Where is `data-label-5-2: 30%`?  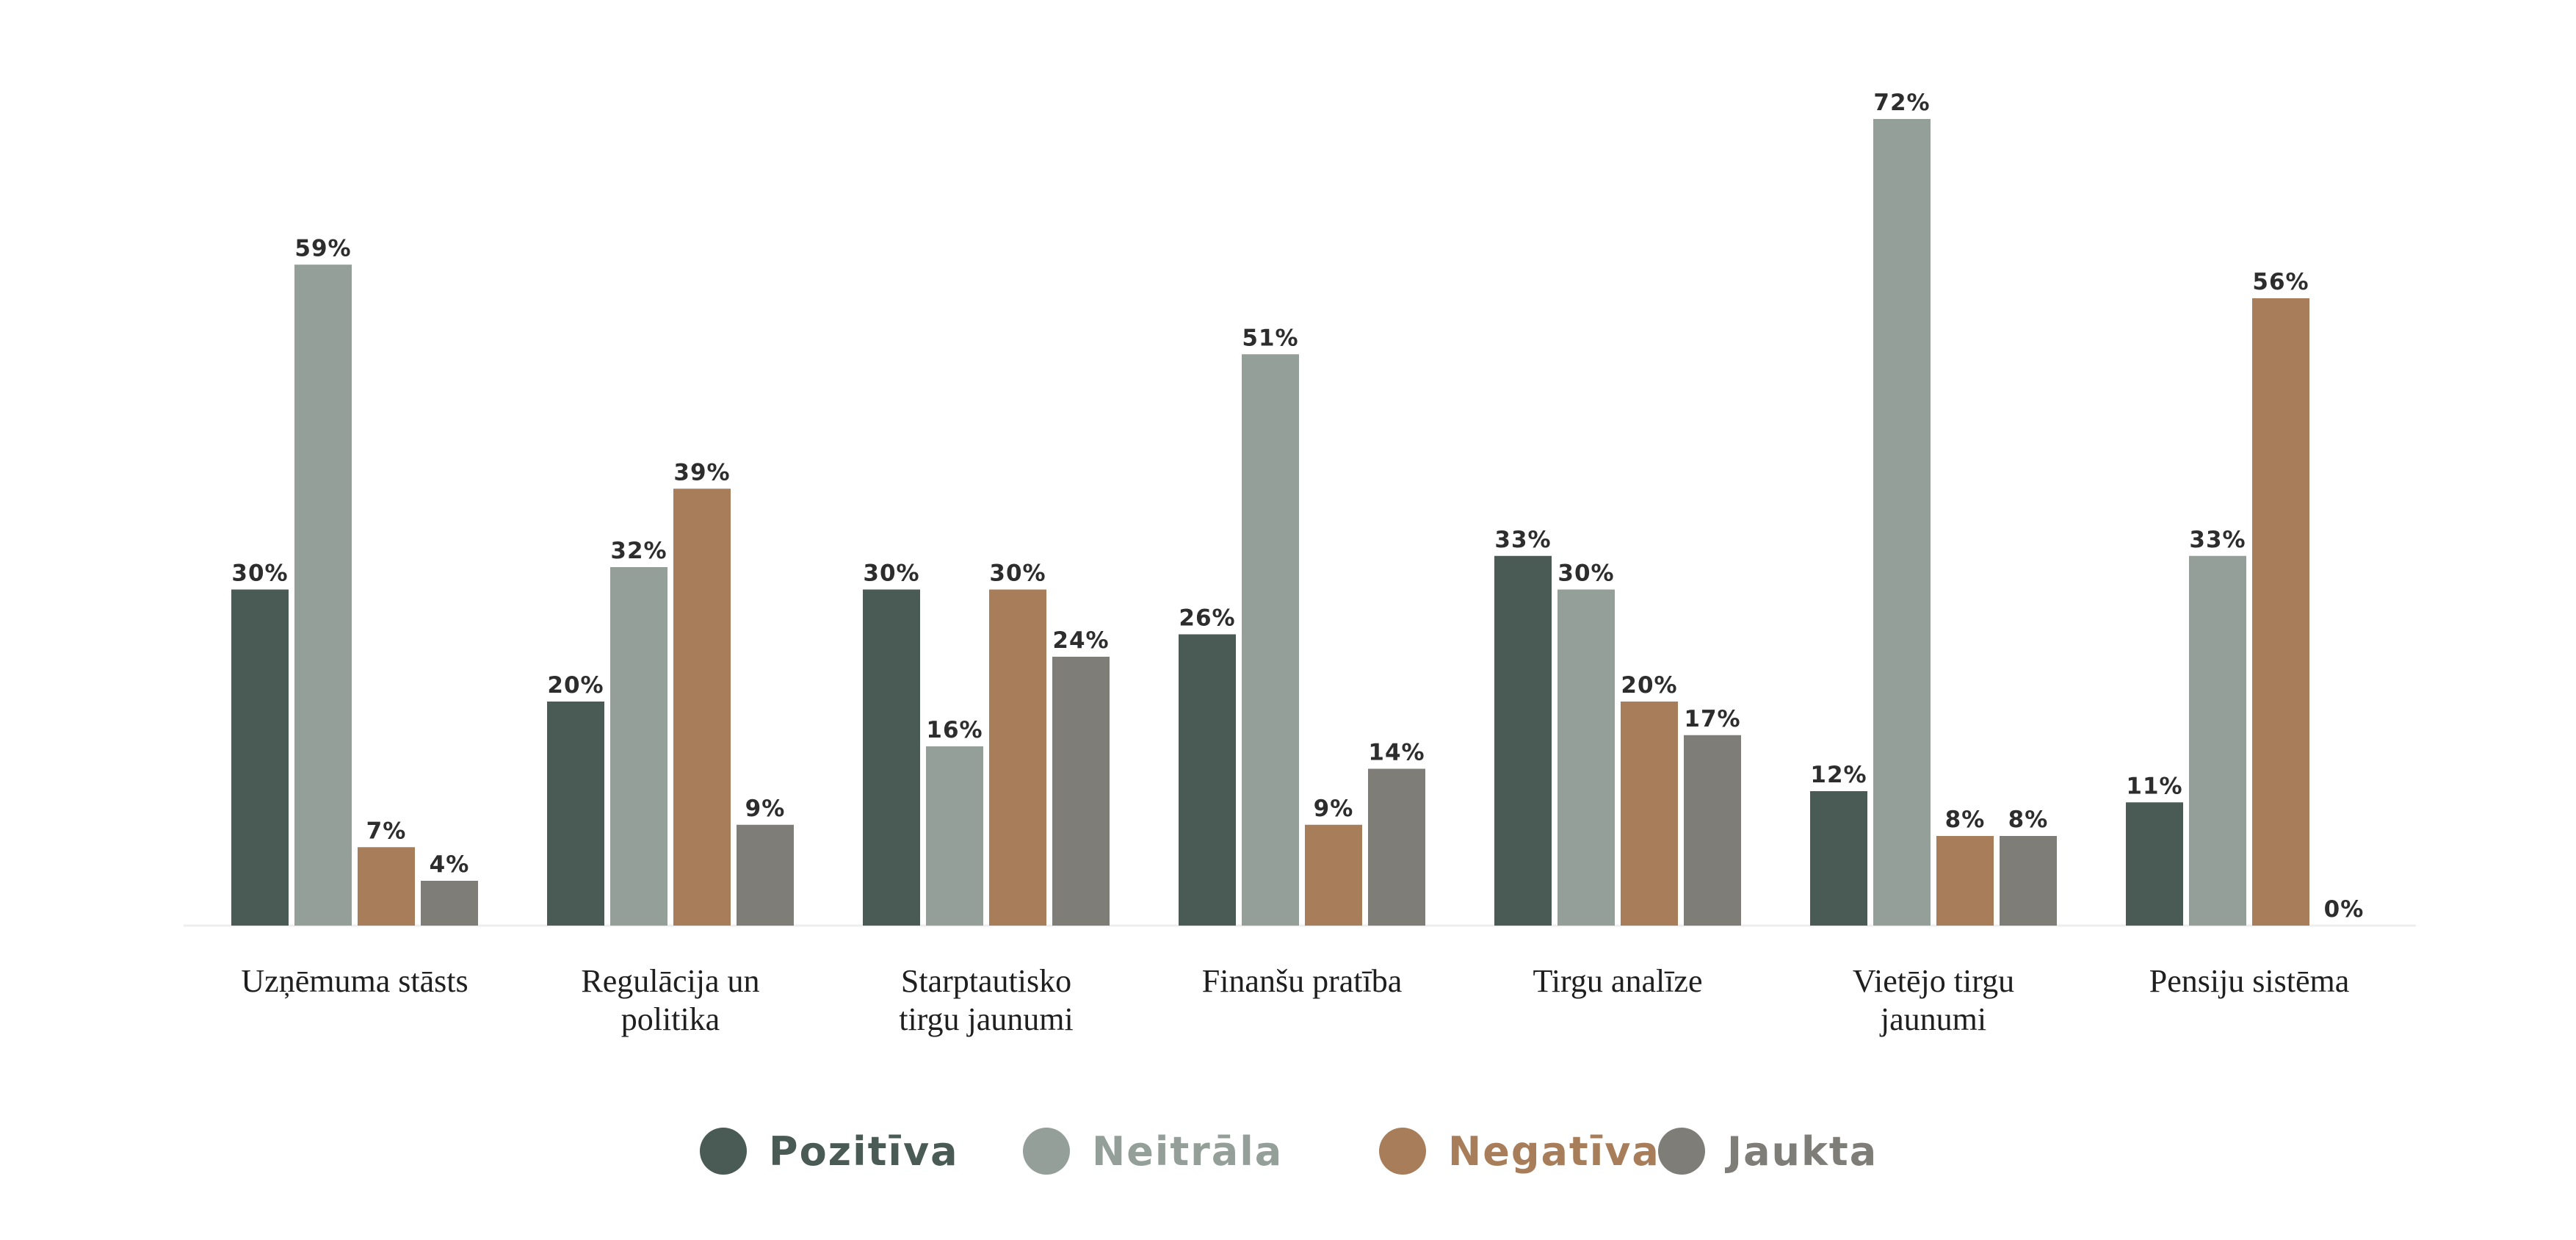 data-label-5-2: 30% is located at coordinates (1585, 574).